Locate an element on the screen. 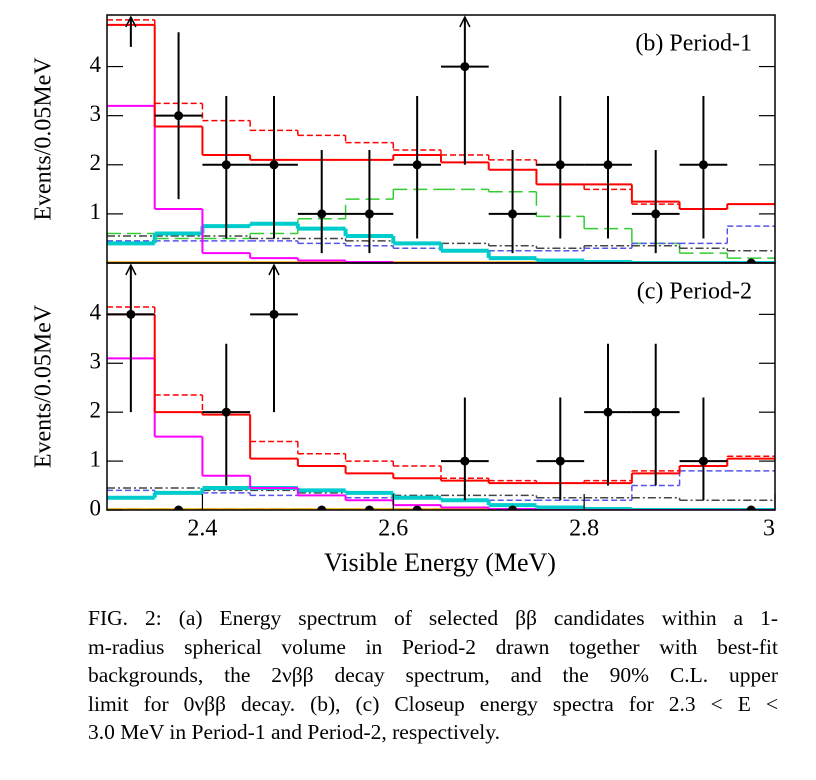 The height and width of the screenshot is (780, 816). panel-label: (c) Period-2 is located at coordinates (694, 292).